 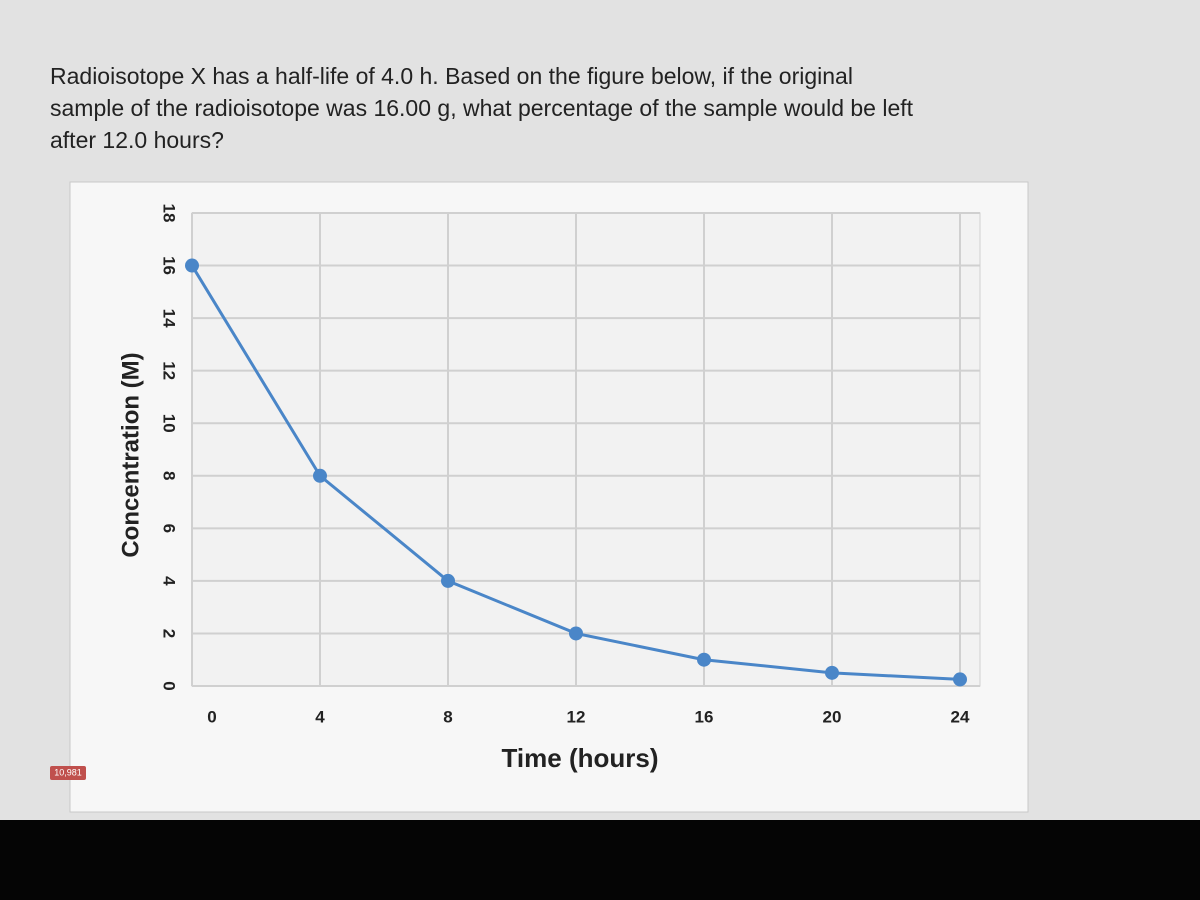 I want to click on x-tick-label: 20, so click(x=832, y=716).